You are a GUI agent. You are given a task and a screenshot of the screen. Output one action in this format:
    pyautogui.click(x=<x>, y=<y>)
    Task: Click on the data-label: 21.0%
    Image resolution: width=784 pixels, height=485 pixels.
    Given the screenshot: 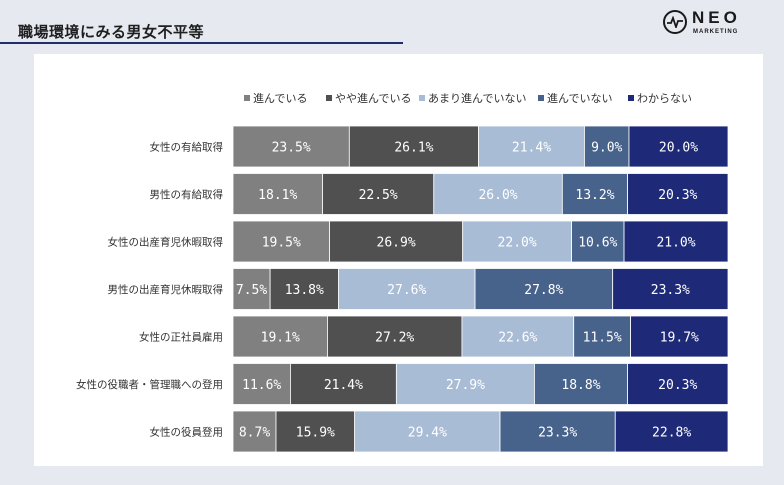 What is the action you would take?
    pyautogui.click(x=675, y=243)
    